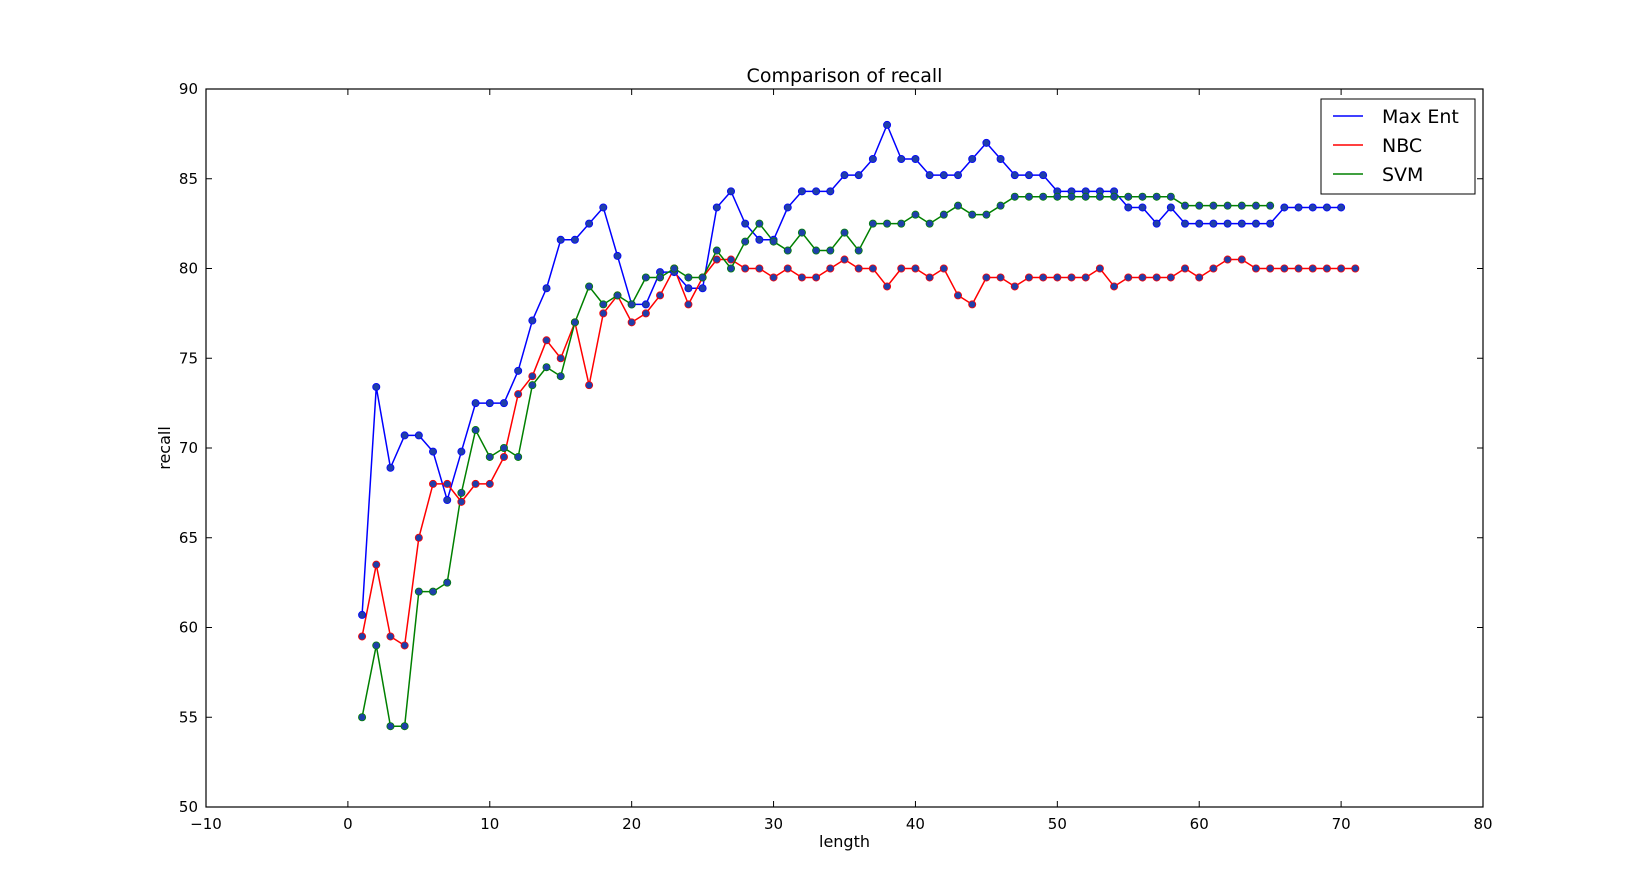 This screenshot has height=887, width=1628. I want to click on legend-label-svm: SVM, so click(1402, 175).